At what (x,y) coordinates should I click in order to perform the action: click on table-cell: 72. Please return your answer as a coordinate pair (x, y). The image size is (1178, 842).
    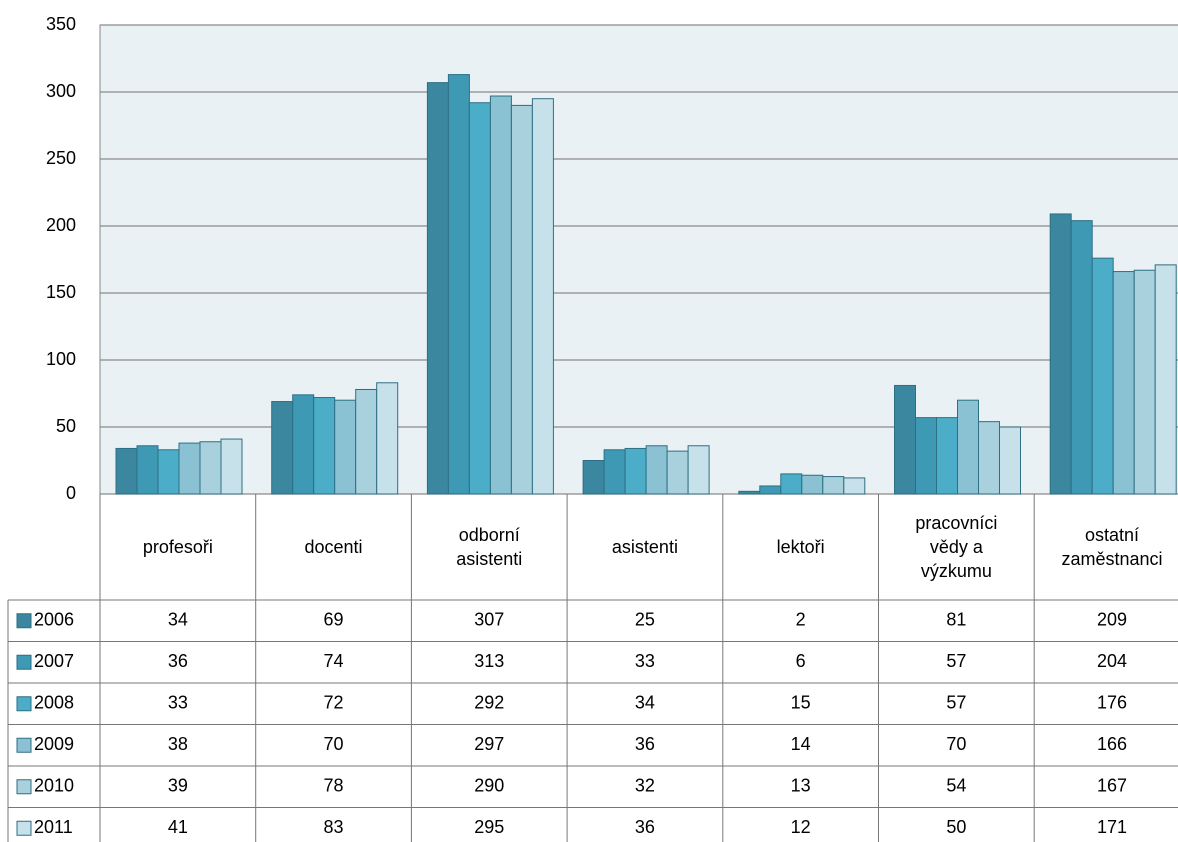
    Looking at the image, I should click on (334, 703).